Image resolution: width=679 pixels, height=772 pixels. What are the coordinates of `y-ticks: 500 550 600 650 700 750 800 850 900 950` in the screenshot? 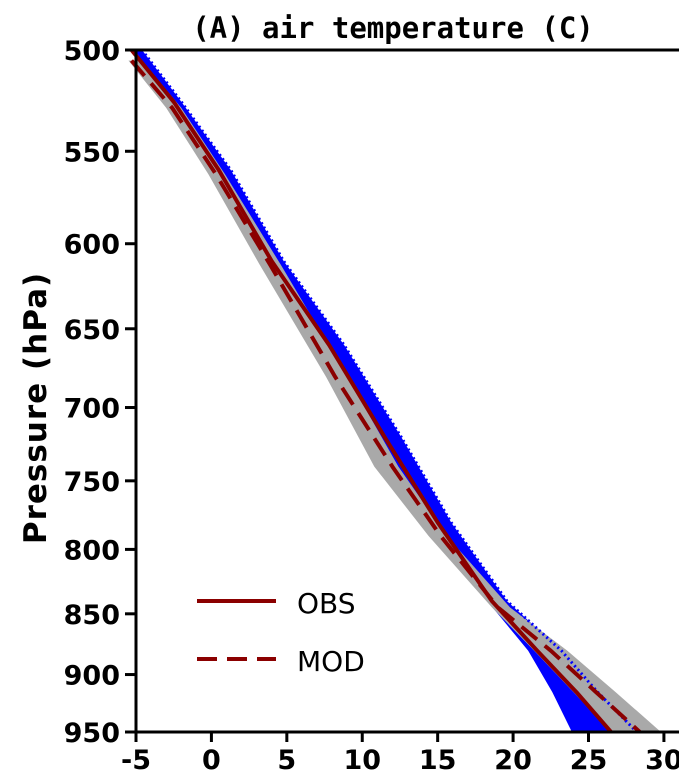 It's located at (100, 392).